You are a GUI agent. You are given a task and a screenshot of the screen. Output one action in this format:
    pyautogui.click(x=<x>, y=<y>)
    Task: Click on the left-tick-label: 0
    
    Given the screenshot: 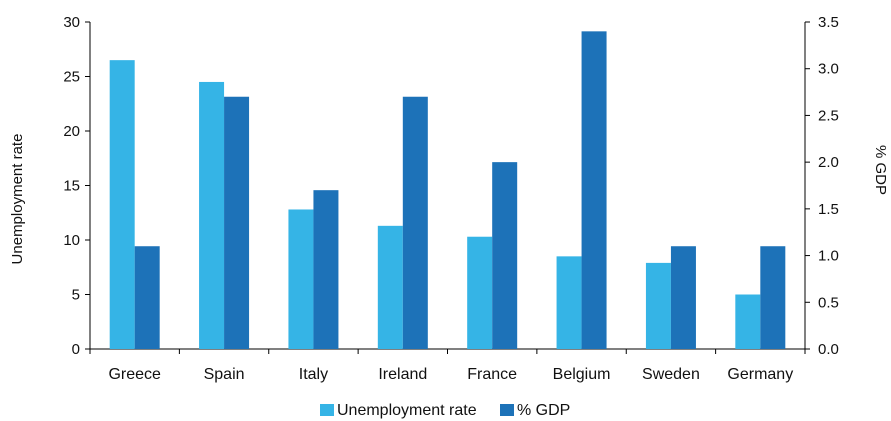 What is the action you would take?
    pyautogui.click(x=76, y=349)
    